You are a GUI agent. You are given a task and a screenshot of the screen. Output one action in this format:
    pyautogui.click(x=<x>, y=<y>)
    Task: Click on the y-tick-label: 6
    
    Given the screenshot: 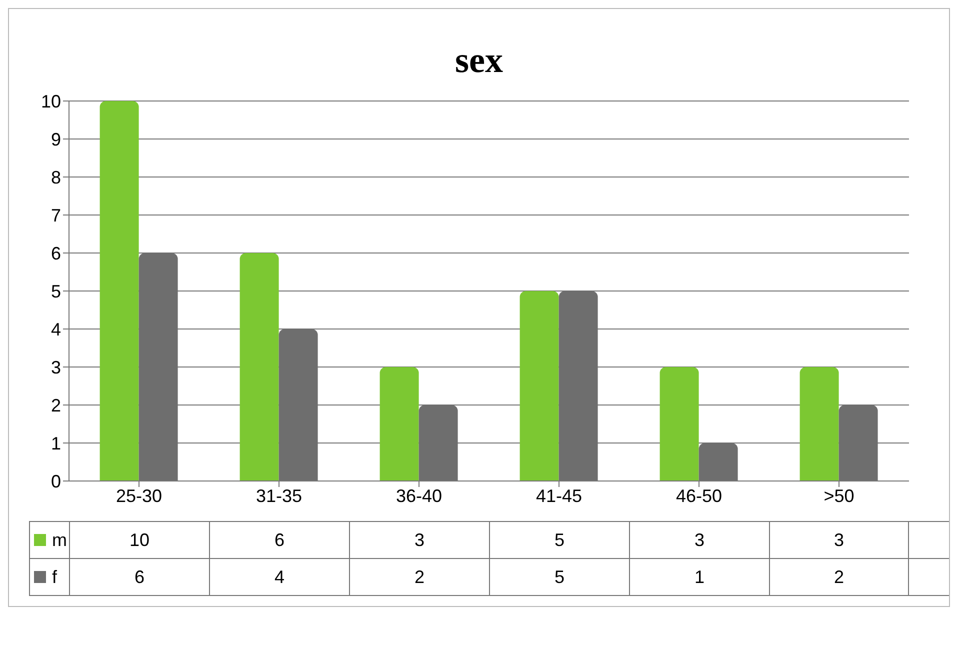 What is the action you would take?
    pyautogui.click(x=55, y=253)
    